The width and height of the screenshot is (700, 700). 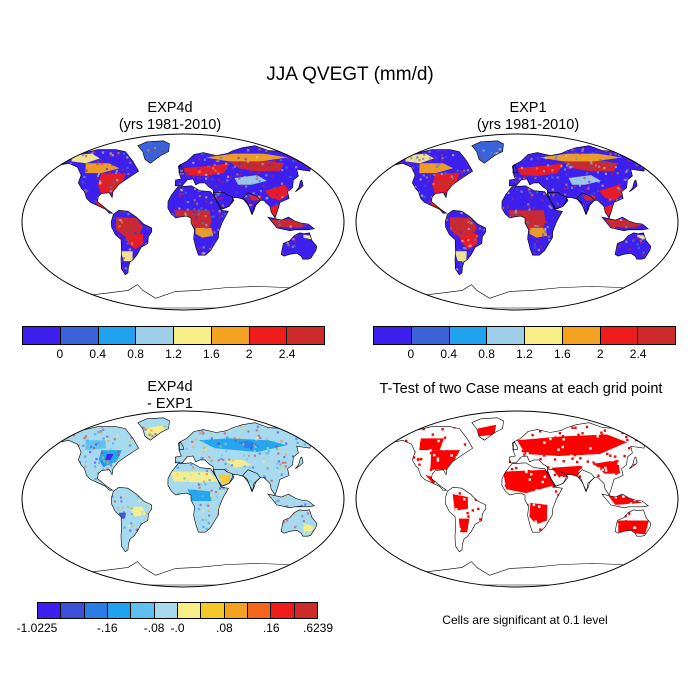 I want to click on colorbar-diff-tick-label: .08, so click(x=224, y=628).